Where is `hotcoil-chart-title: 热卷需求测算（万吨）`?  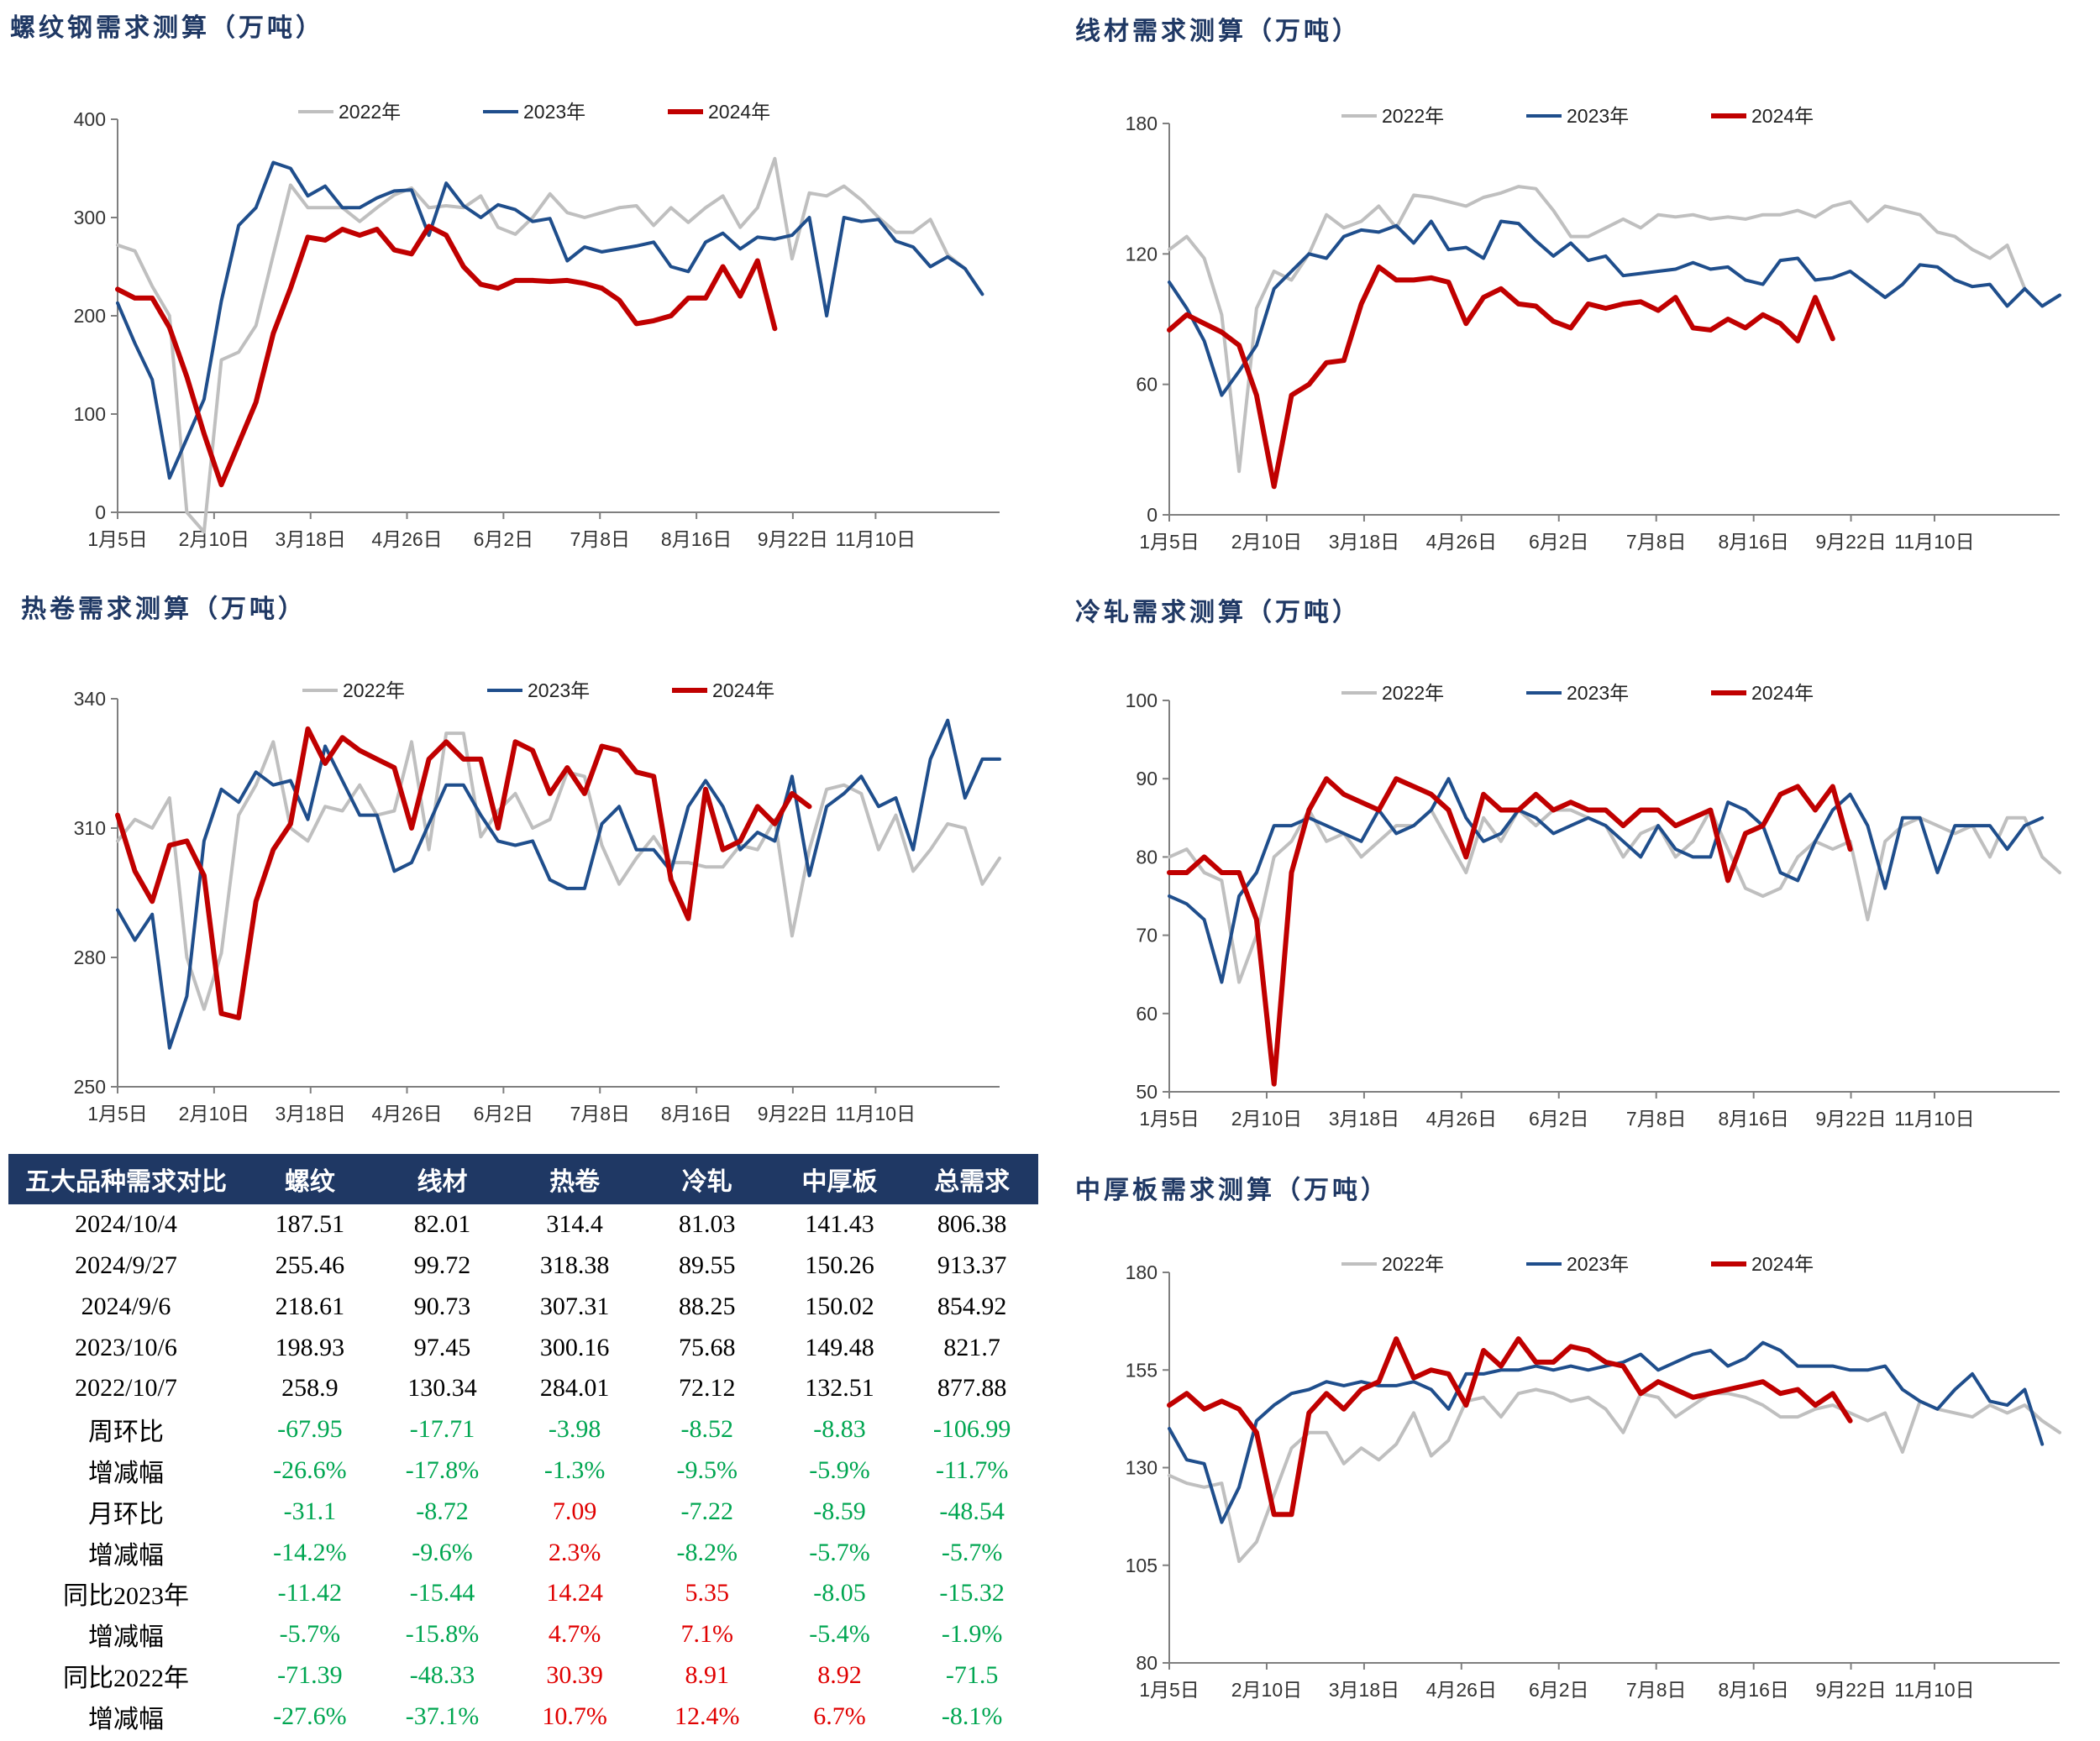 hotcoil-chart-title: 热卷需求测算（万吨） is located at coordinates (164, 610).